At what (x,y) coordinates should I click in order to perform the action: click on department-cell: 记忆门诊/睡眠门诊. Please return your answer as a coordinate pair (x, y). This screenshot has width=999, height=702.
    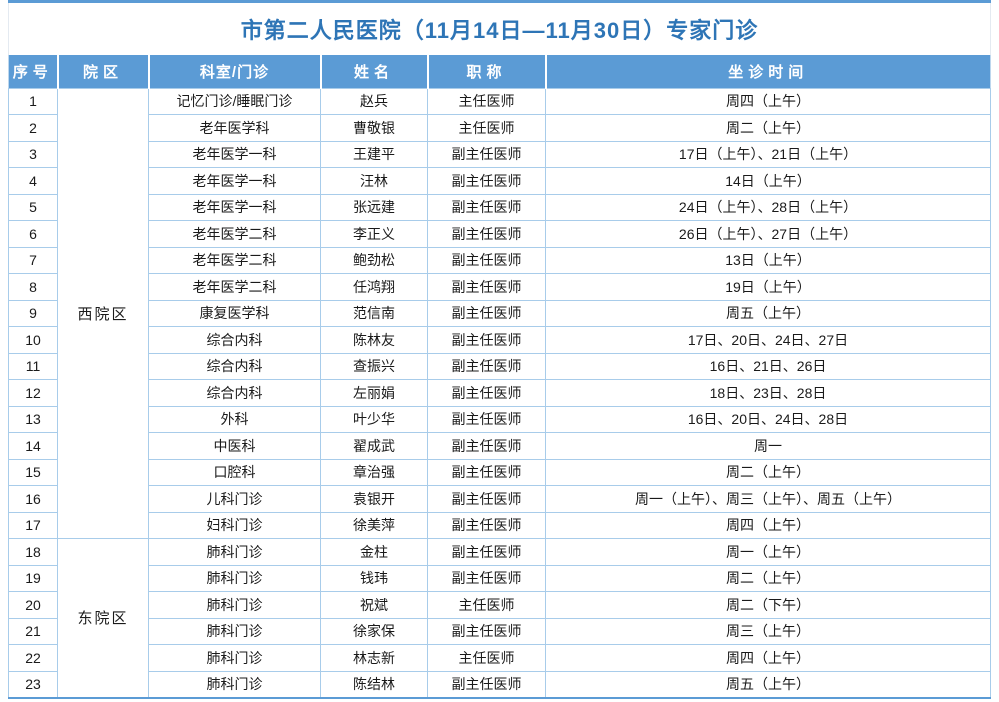
    Looking at the image, I should click on (234, 101).